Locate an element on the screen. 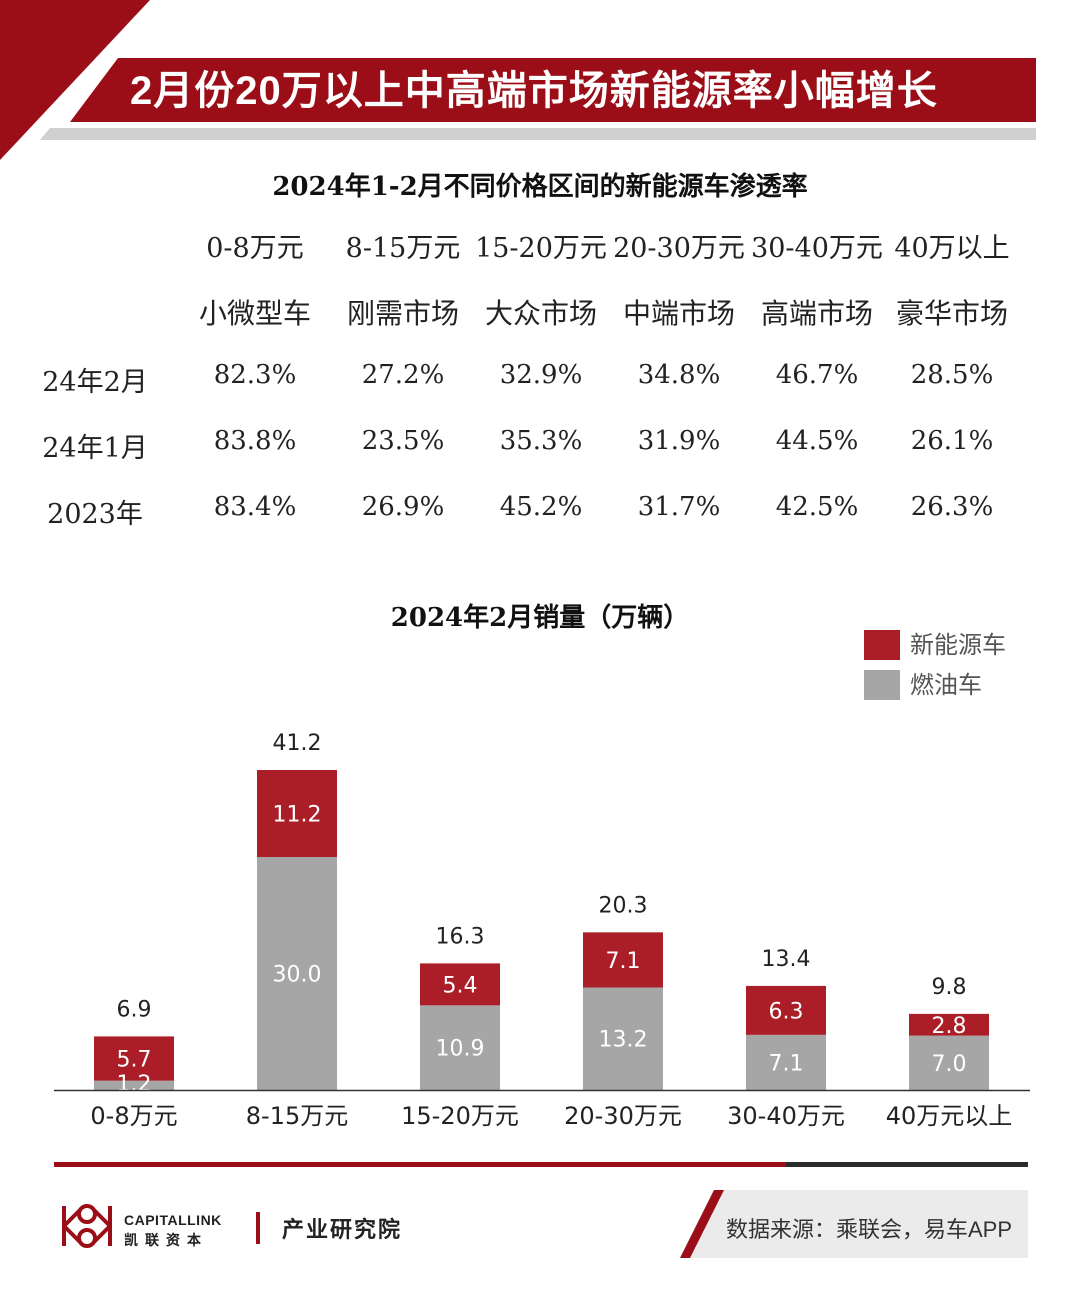 This screenshot has height=1296, width=1080. legend-swatch-nev is located at coordinates (882, 645).